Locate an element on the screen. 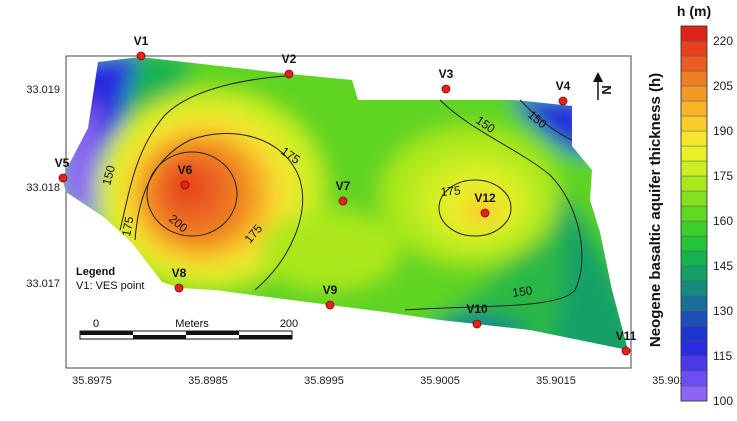  colorbar-outline is located at coordinates (694, 213).